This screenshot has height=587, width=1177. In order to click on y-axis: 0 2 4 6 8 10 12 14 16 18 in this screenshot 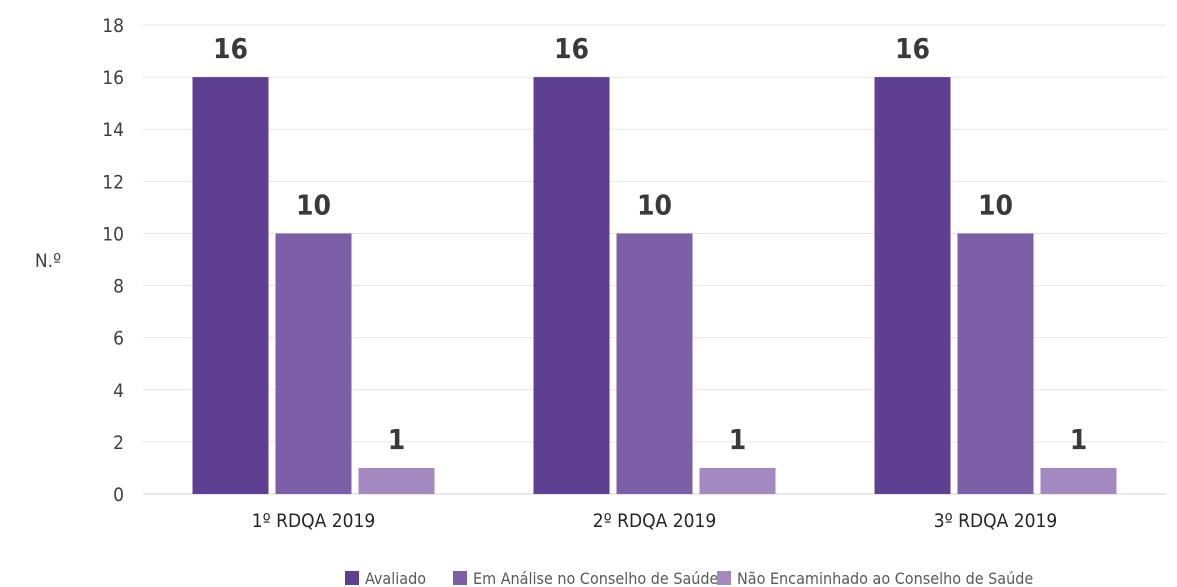, I will do `click(113, 260)`.